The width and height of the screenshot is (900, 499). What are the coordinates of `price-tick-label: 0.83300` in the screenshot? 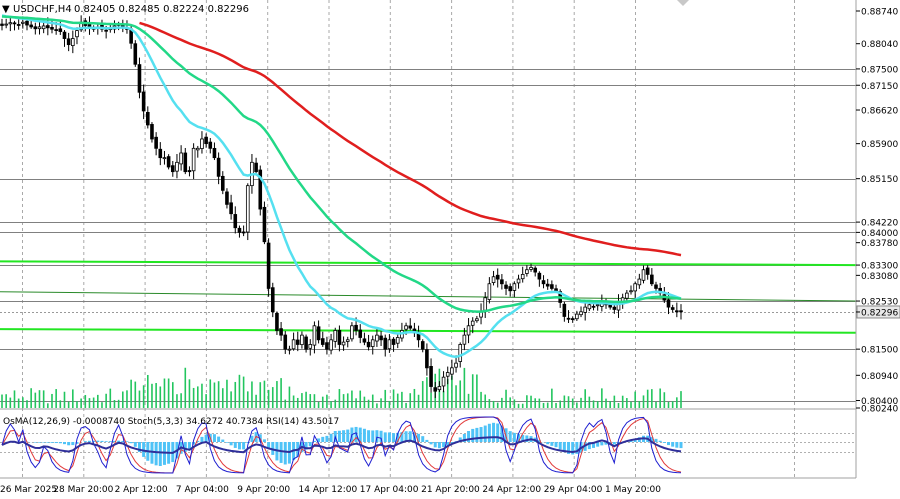 It's located at (879, 267).